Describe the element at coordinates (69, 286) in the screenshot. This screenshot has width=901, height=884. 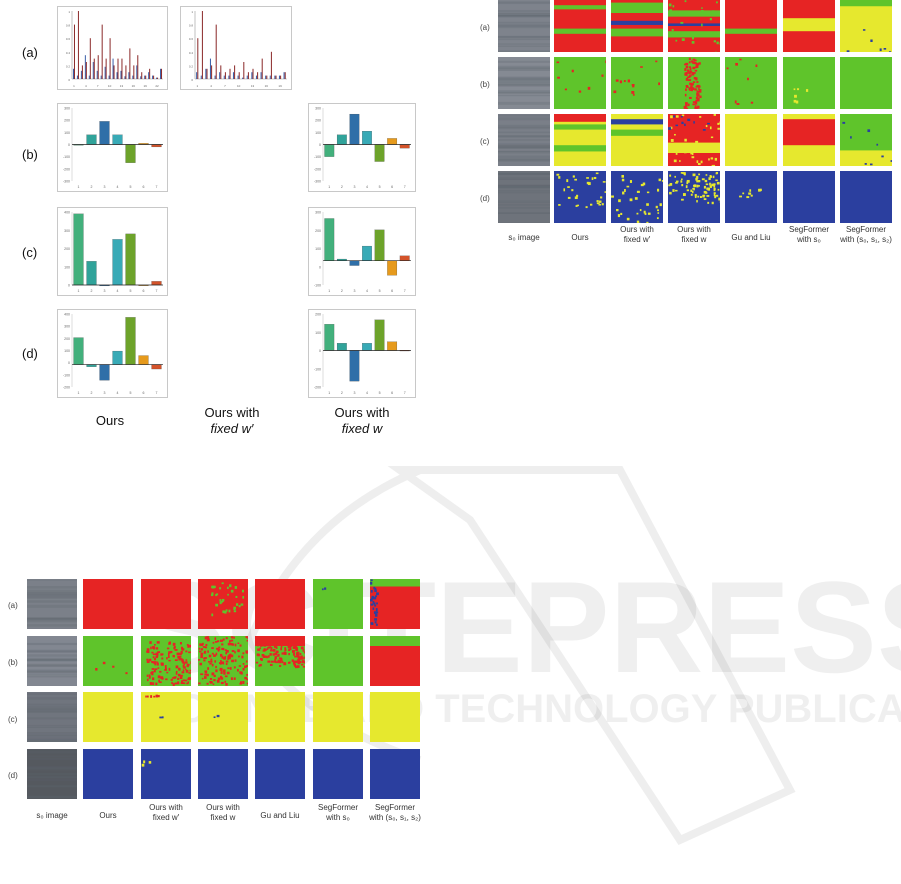
I see `y-tick-label: 0` at that location.